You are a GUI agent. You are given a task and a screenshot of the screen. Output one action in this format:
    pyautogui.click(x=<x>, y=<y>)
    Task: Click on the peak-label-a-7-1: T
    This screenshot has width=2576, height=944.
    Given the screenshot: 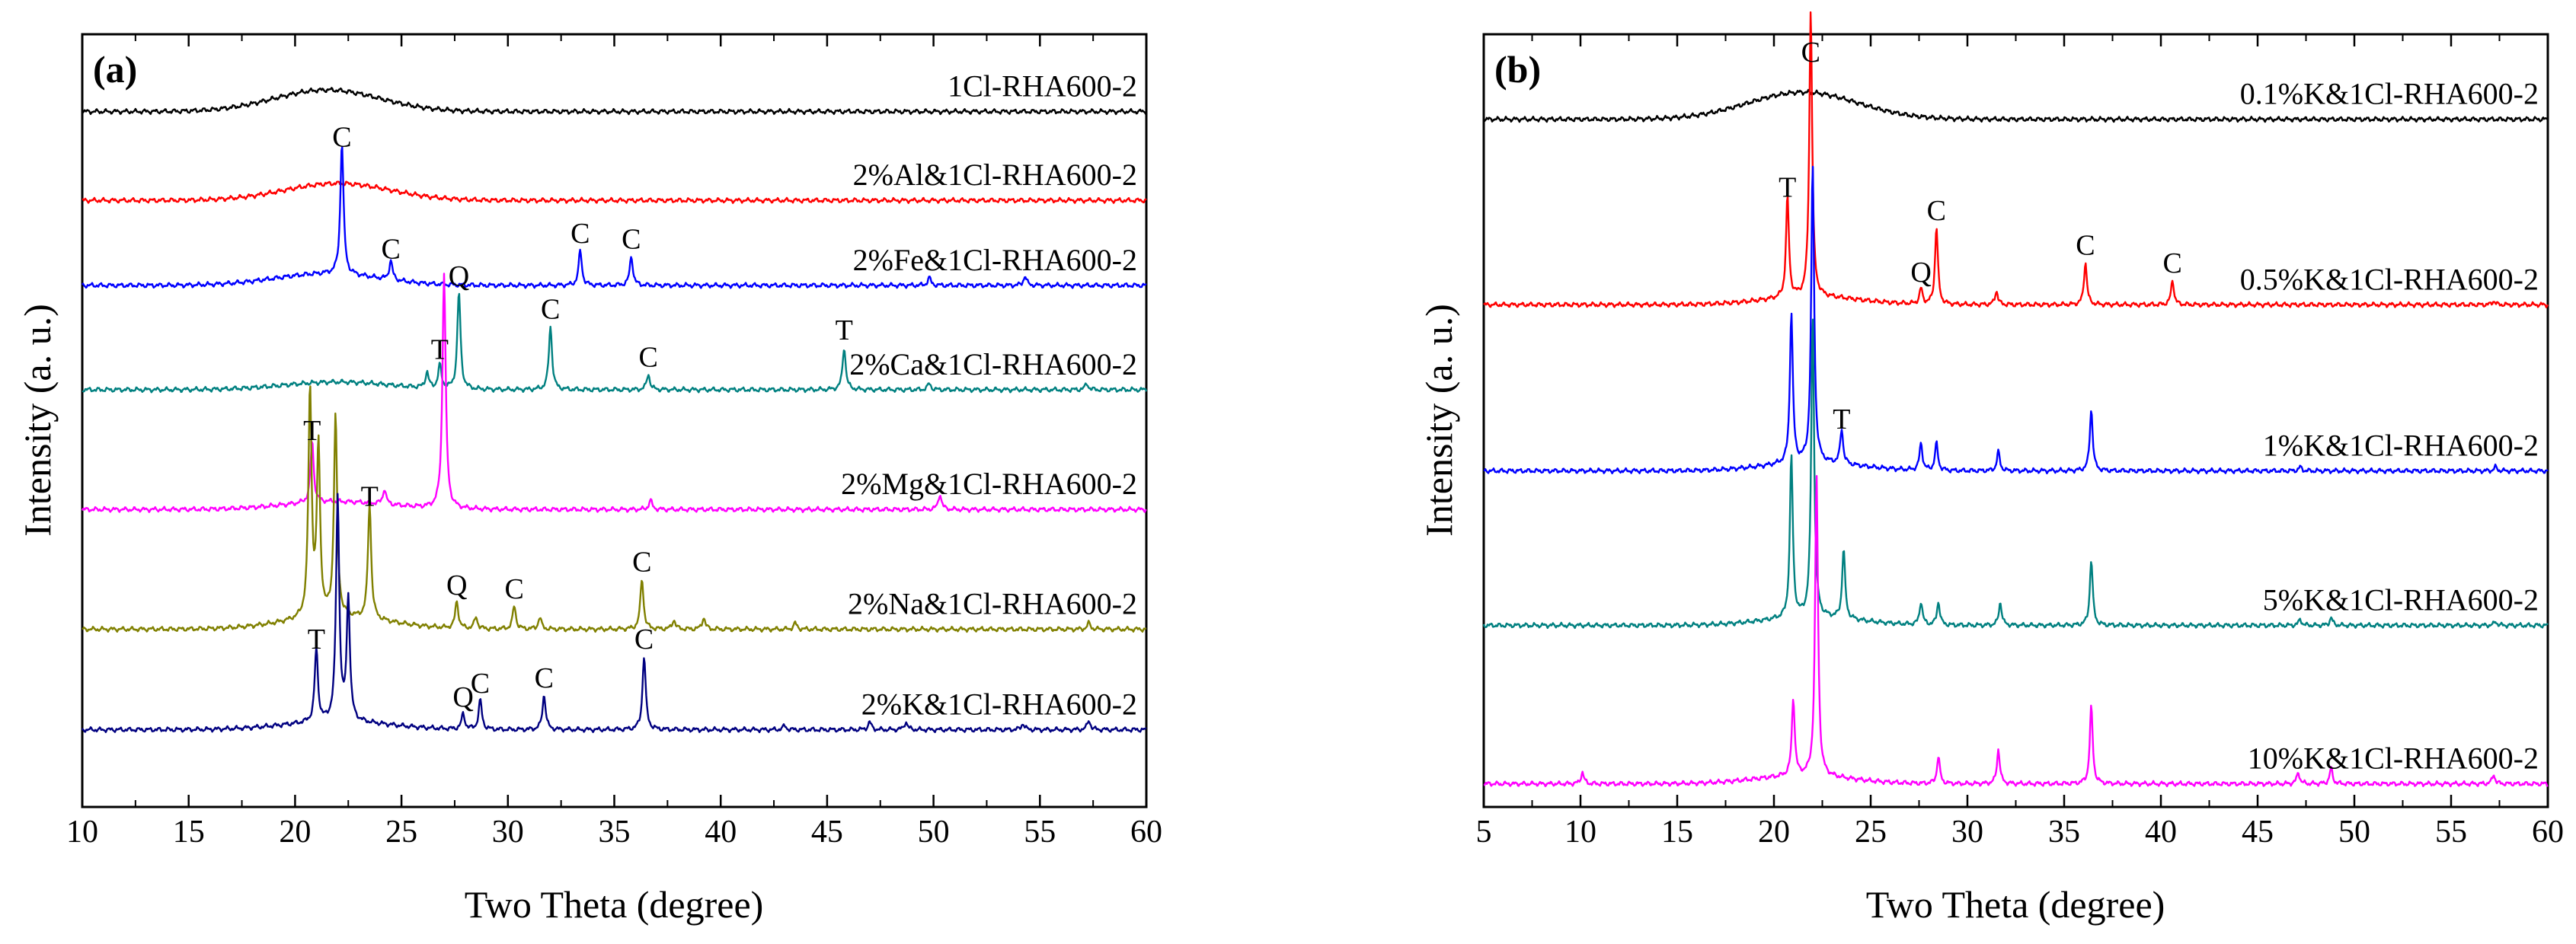 What is the action you would take?
    pyautogui.click(x=316, y=639)
    